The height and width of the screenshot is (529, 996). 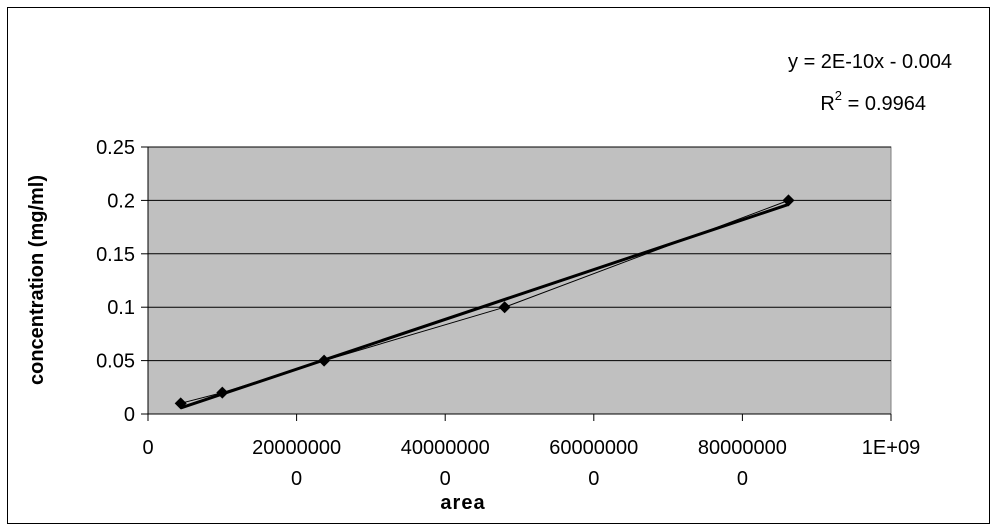 I want to click on r-squared-value: = 0.9964, so click(x=884, y=104).